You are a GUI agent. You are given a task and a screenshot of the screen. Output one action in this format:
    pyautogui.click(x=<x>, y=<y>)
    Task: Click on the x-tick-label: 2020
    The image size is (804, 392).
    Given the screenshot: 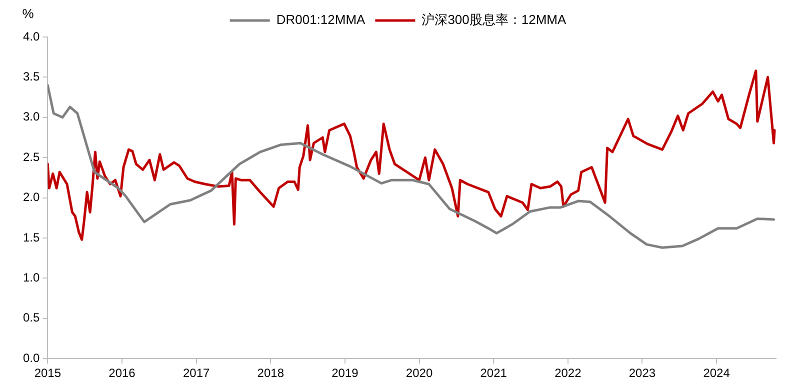 What is the action you would take?
    pyautogui.click(x=419, y=373)
    